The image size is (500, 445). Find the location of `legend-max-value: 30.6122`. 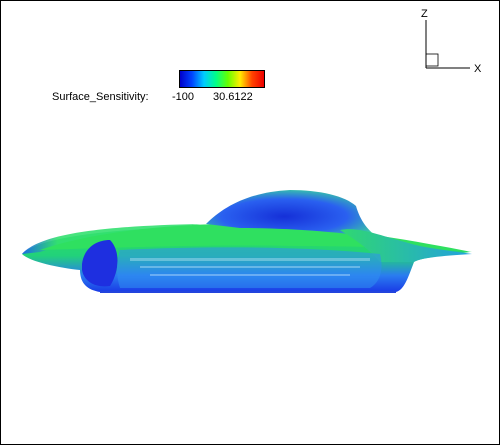

legend-max-value: 30.6122 is located at coordinates (233, 97).